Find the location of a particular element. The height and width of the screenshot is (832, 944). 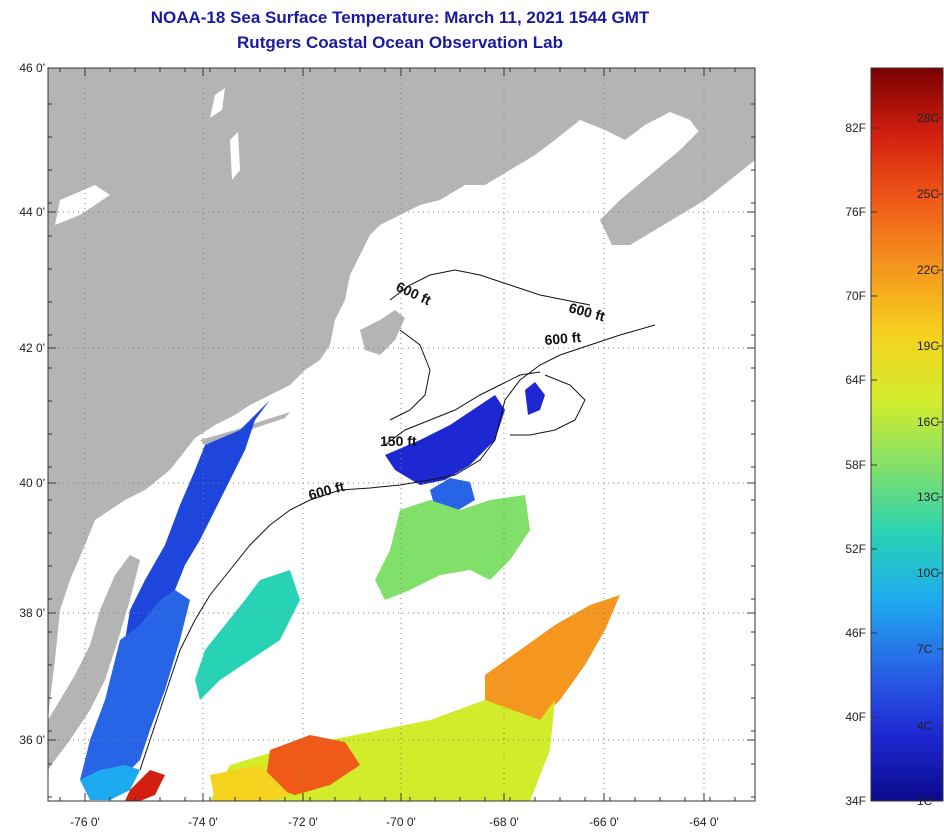

colorbar-f-label: 46F is located at coordinates (855, 633).